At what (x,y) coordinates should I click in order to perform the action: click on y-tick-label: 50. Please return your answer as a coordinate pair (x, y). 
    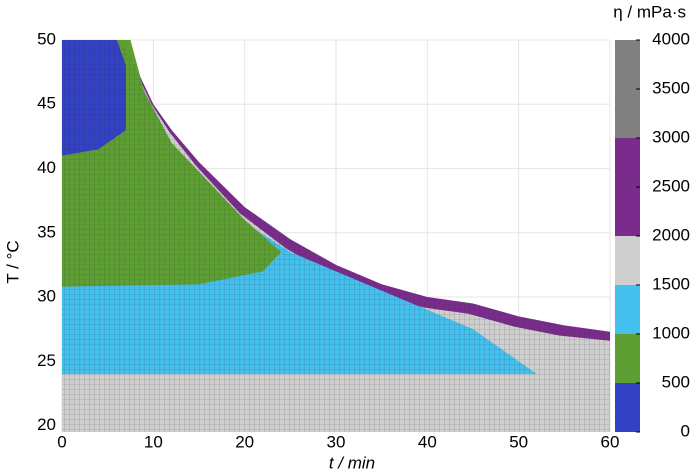
    Looking at the image, I should click on (46, 38).